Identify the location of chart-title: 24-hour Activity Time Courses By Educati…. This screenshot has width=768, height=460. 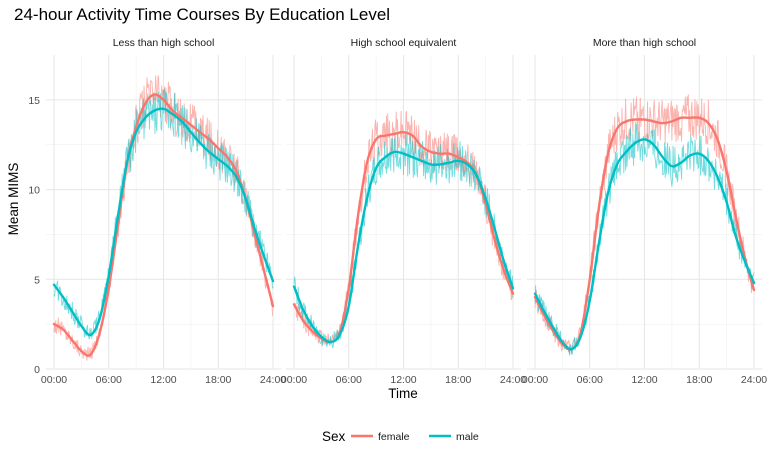
(202, 14).